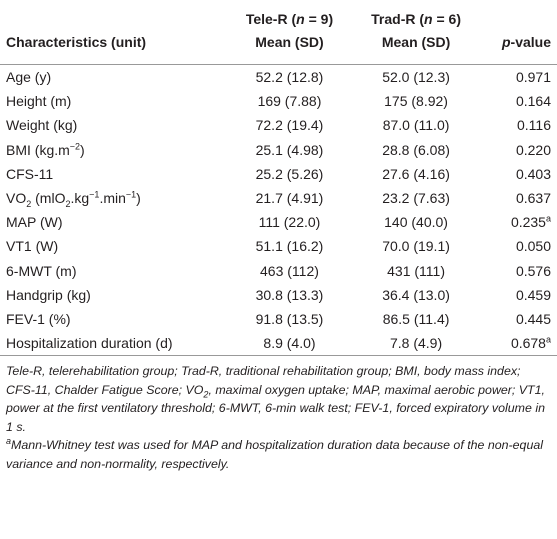  I want to click on table-cell: CFS-11, so click(30, 173).